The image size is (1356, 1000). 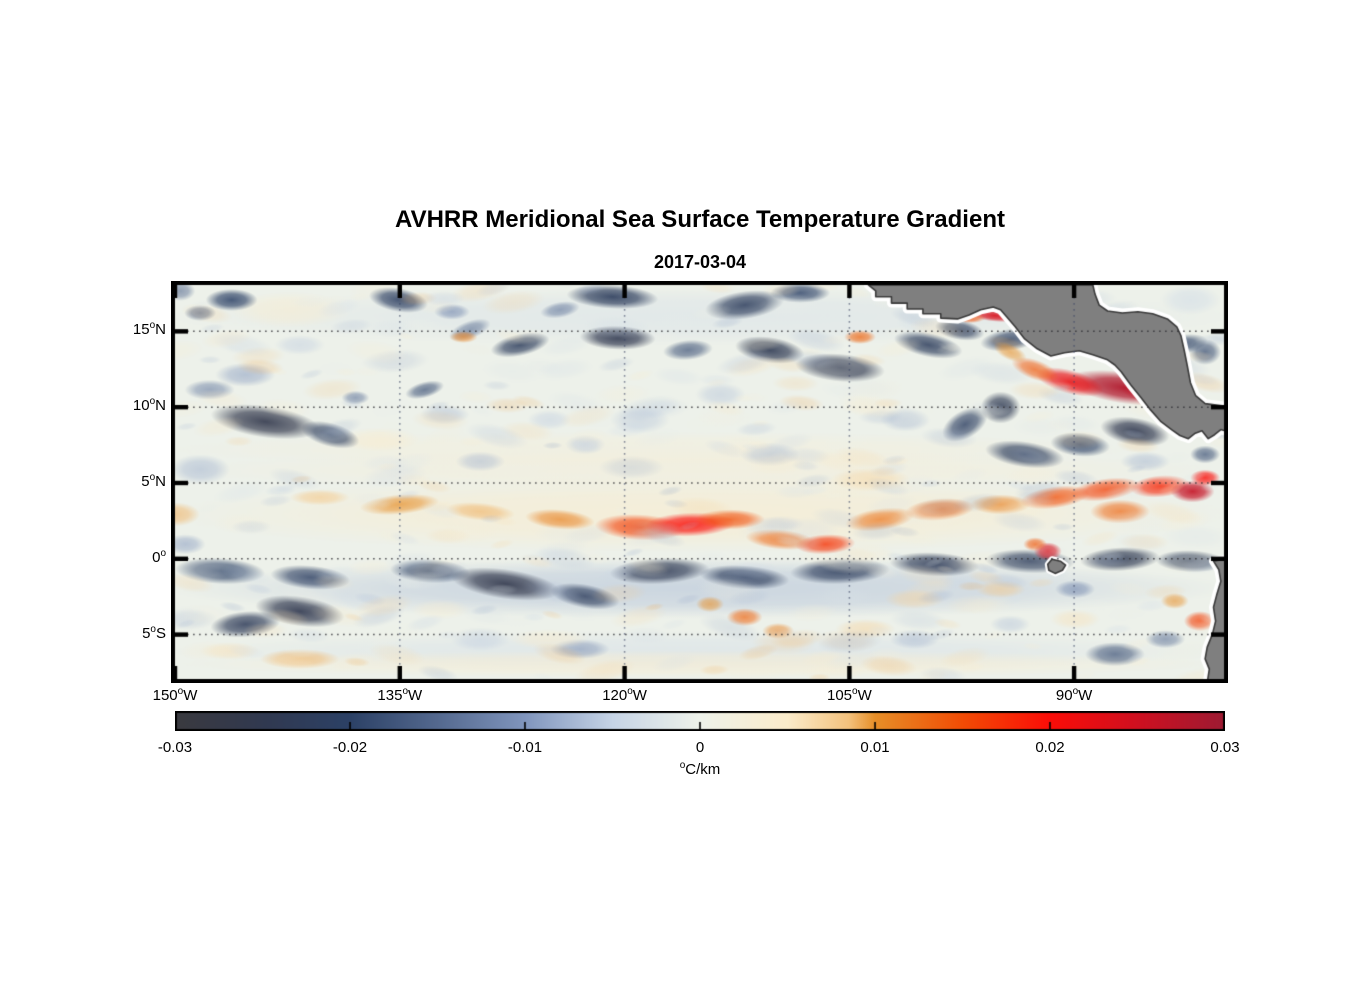 I want to click on unit-text: C/km, so click(x=703, y=769).